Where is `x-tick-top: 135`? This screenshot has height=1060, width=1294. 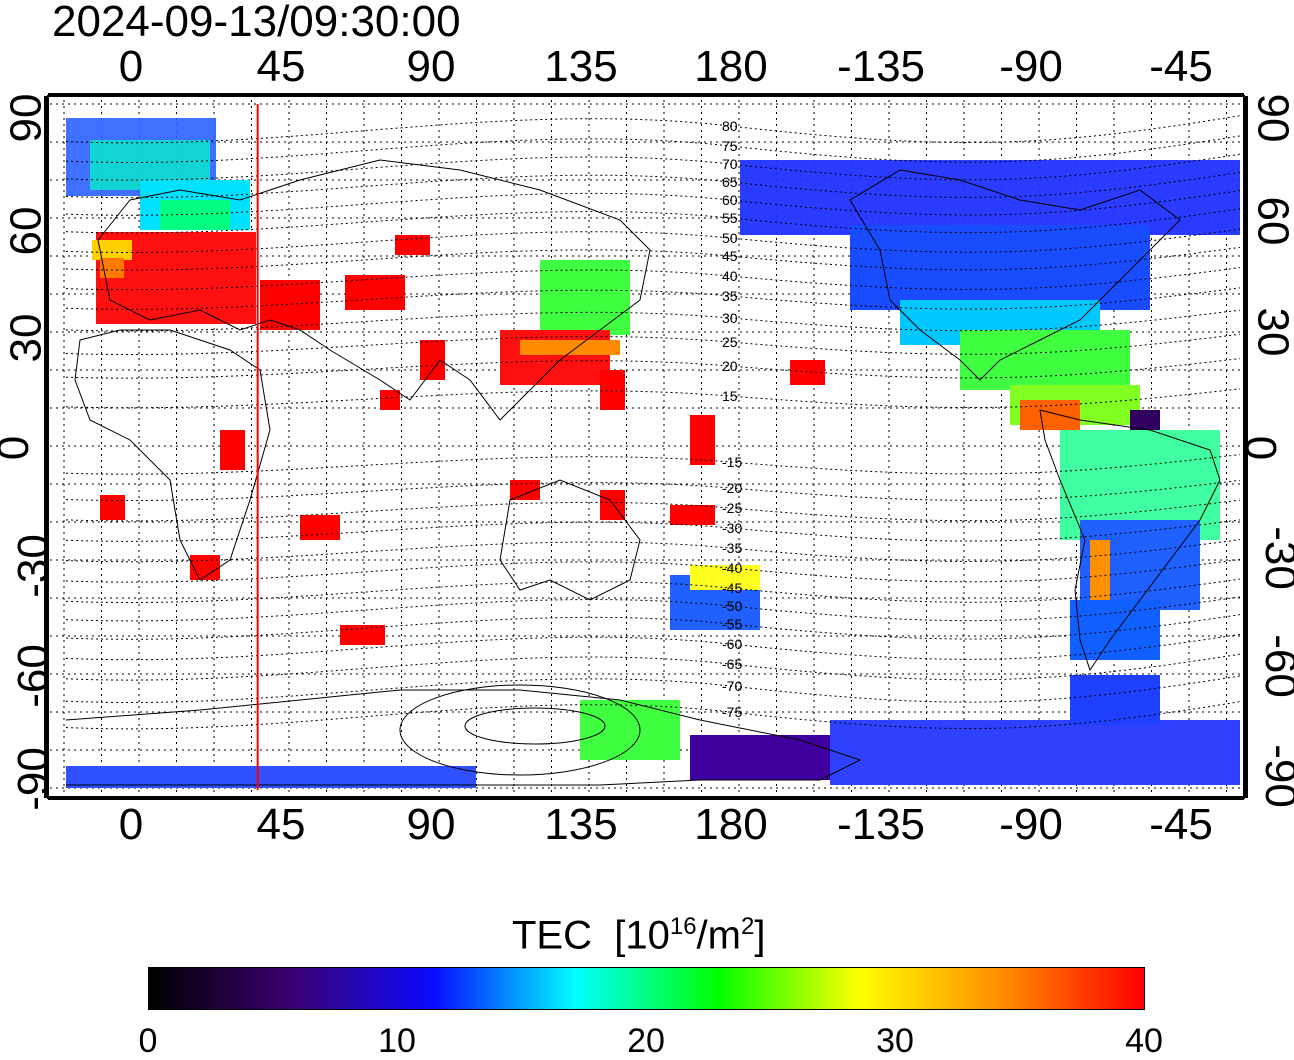 x-tick-top: 135 is located at coordinates (581, 66).